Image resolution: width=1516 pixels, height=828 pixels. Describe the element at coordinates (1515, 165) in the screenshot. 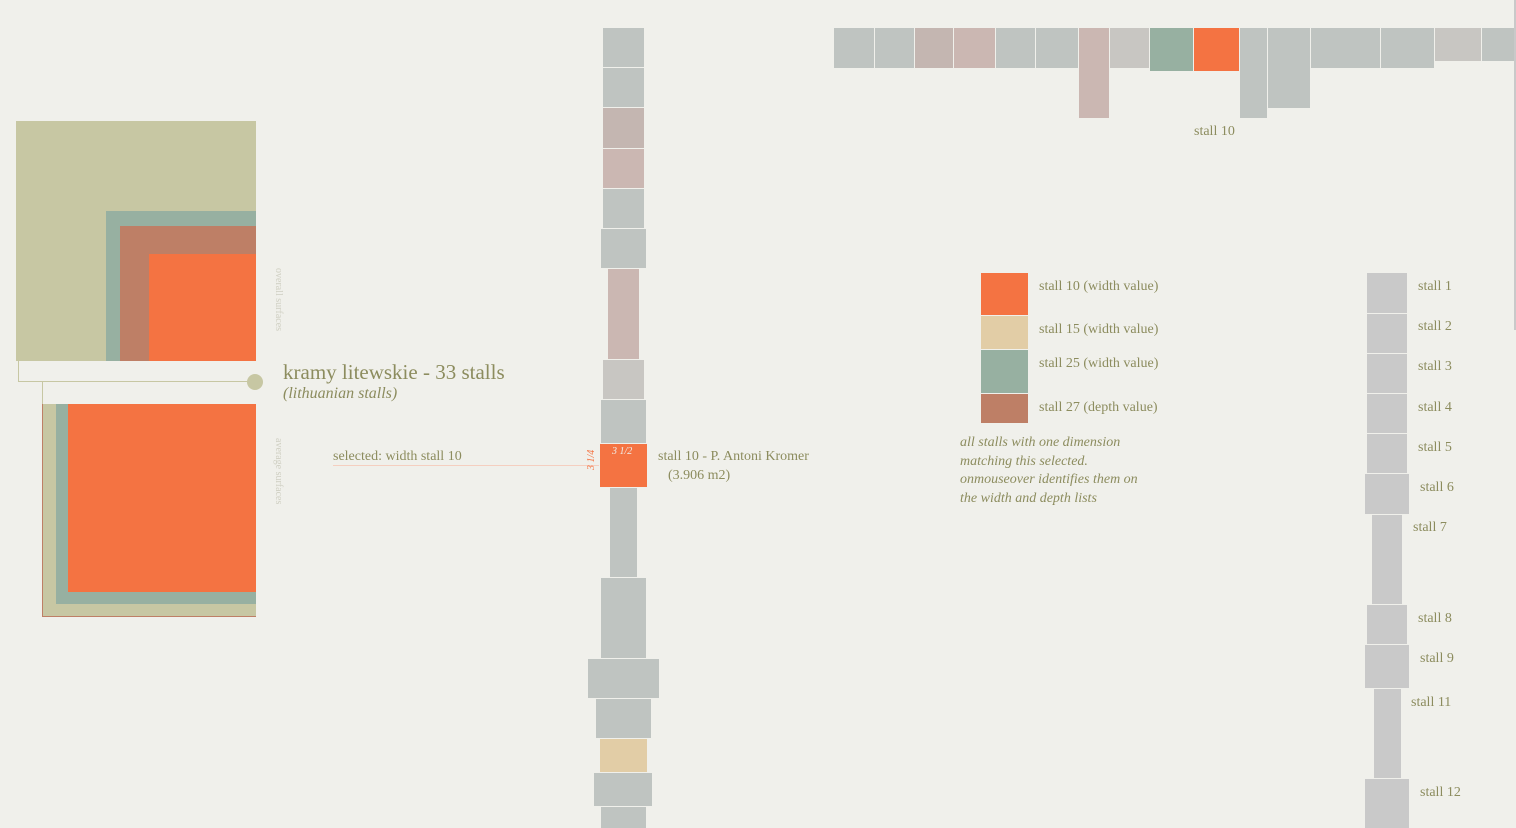

I see `scrollbar-track` at that location.